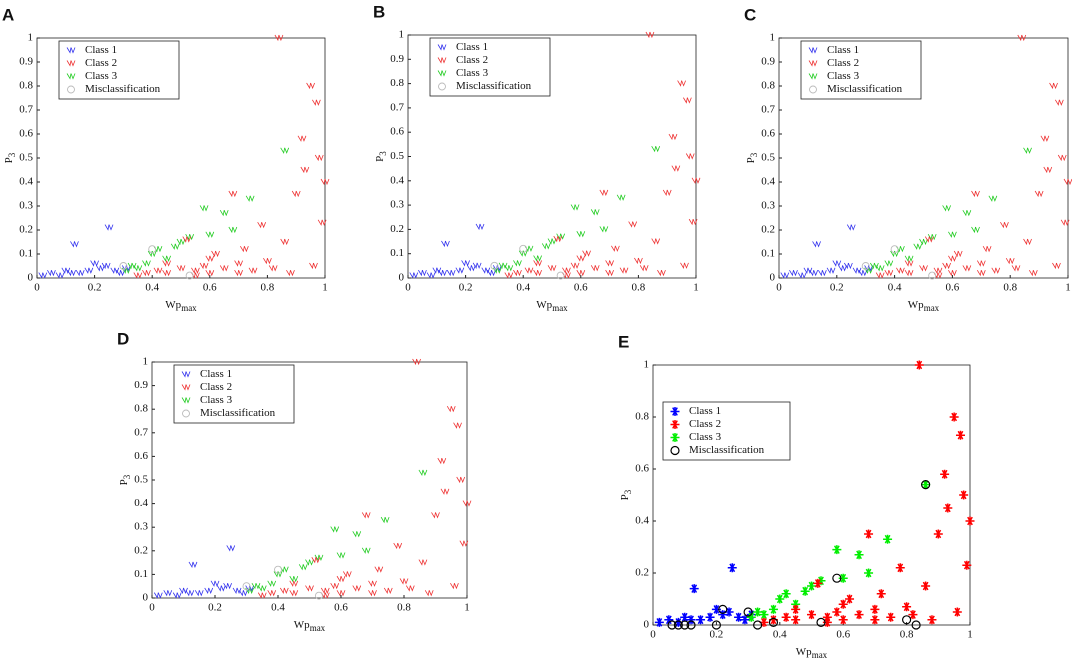  Describe the element at coordinates (341, 608) in the screenshot. I see `x-tick-label: 0.6` at that location.